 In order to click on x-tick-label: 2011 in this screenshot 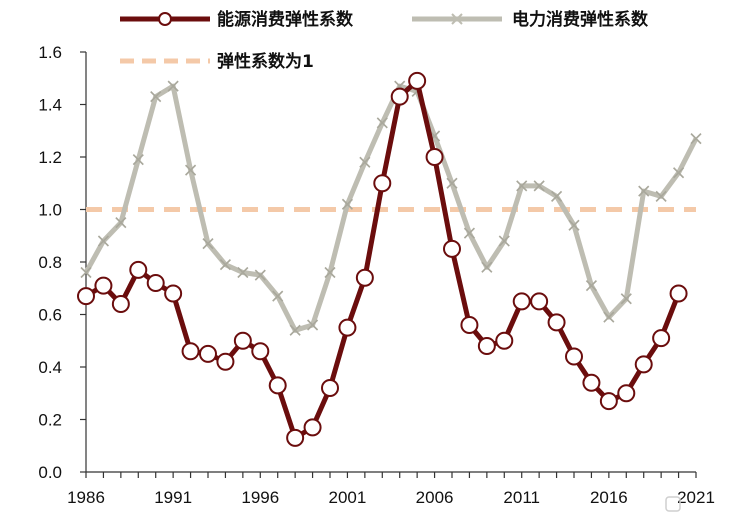, I will do `click(521, 497)`.